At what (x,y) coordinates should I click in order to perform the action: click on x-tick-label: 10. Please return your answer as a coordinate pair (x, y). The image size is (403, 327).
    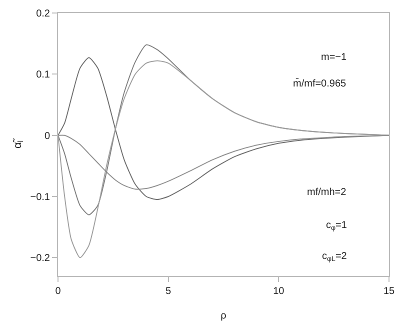
    Looking at the image, I should click on (279, 291).